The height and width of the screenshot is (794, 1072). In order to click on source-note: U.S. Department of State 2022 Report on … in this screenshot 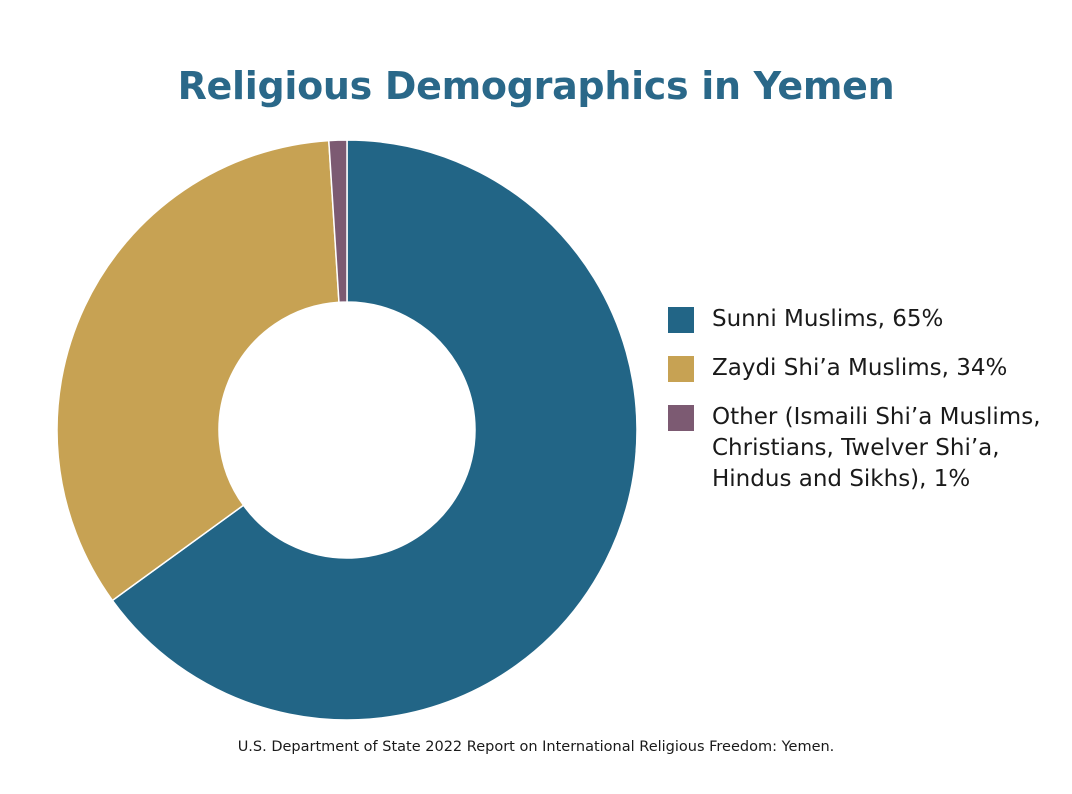, I will do `click(536, 747)`.